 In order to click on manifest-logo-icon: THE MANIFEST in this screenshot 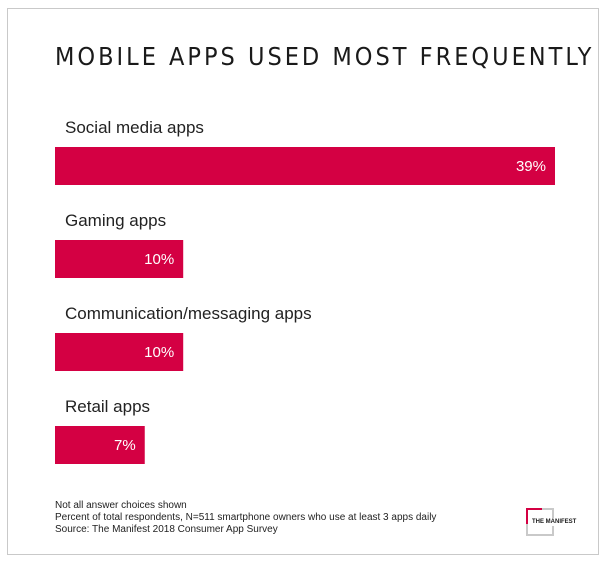, I will do `click(551, 522)`.